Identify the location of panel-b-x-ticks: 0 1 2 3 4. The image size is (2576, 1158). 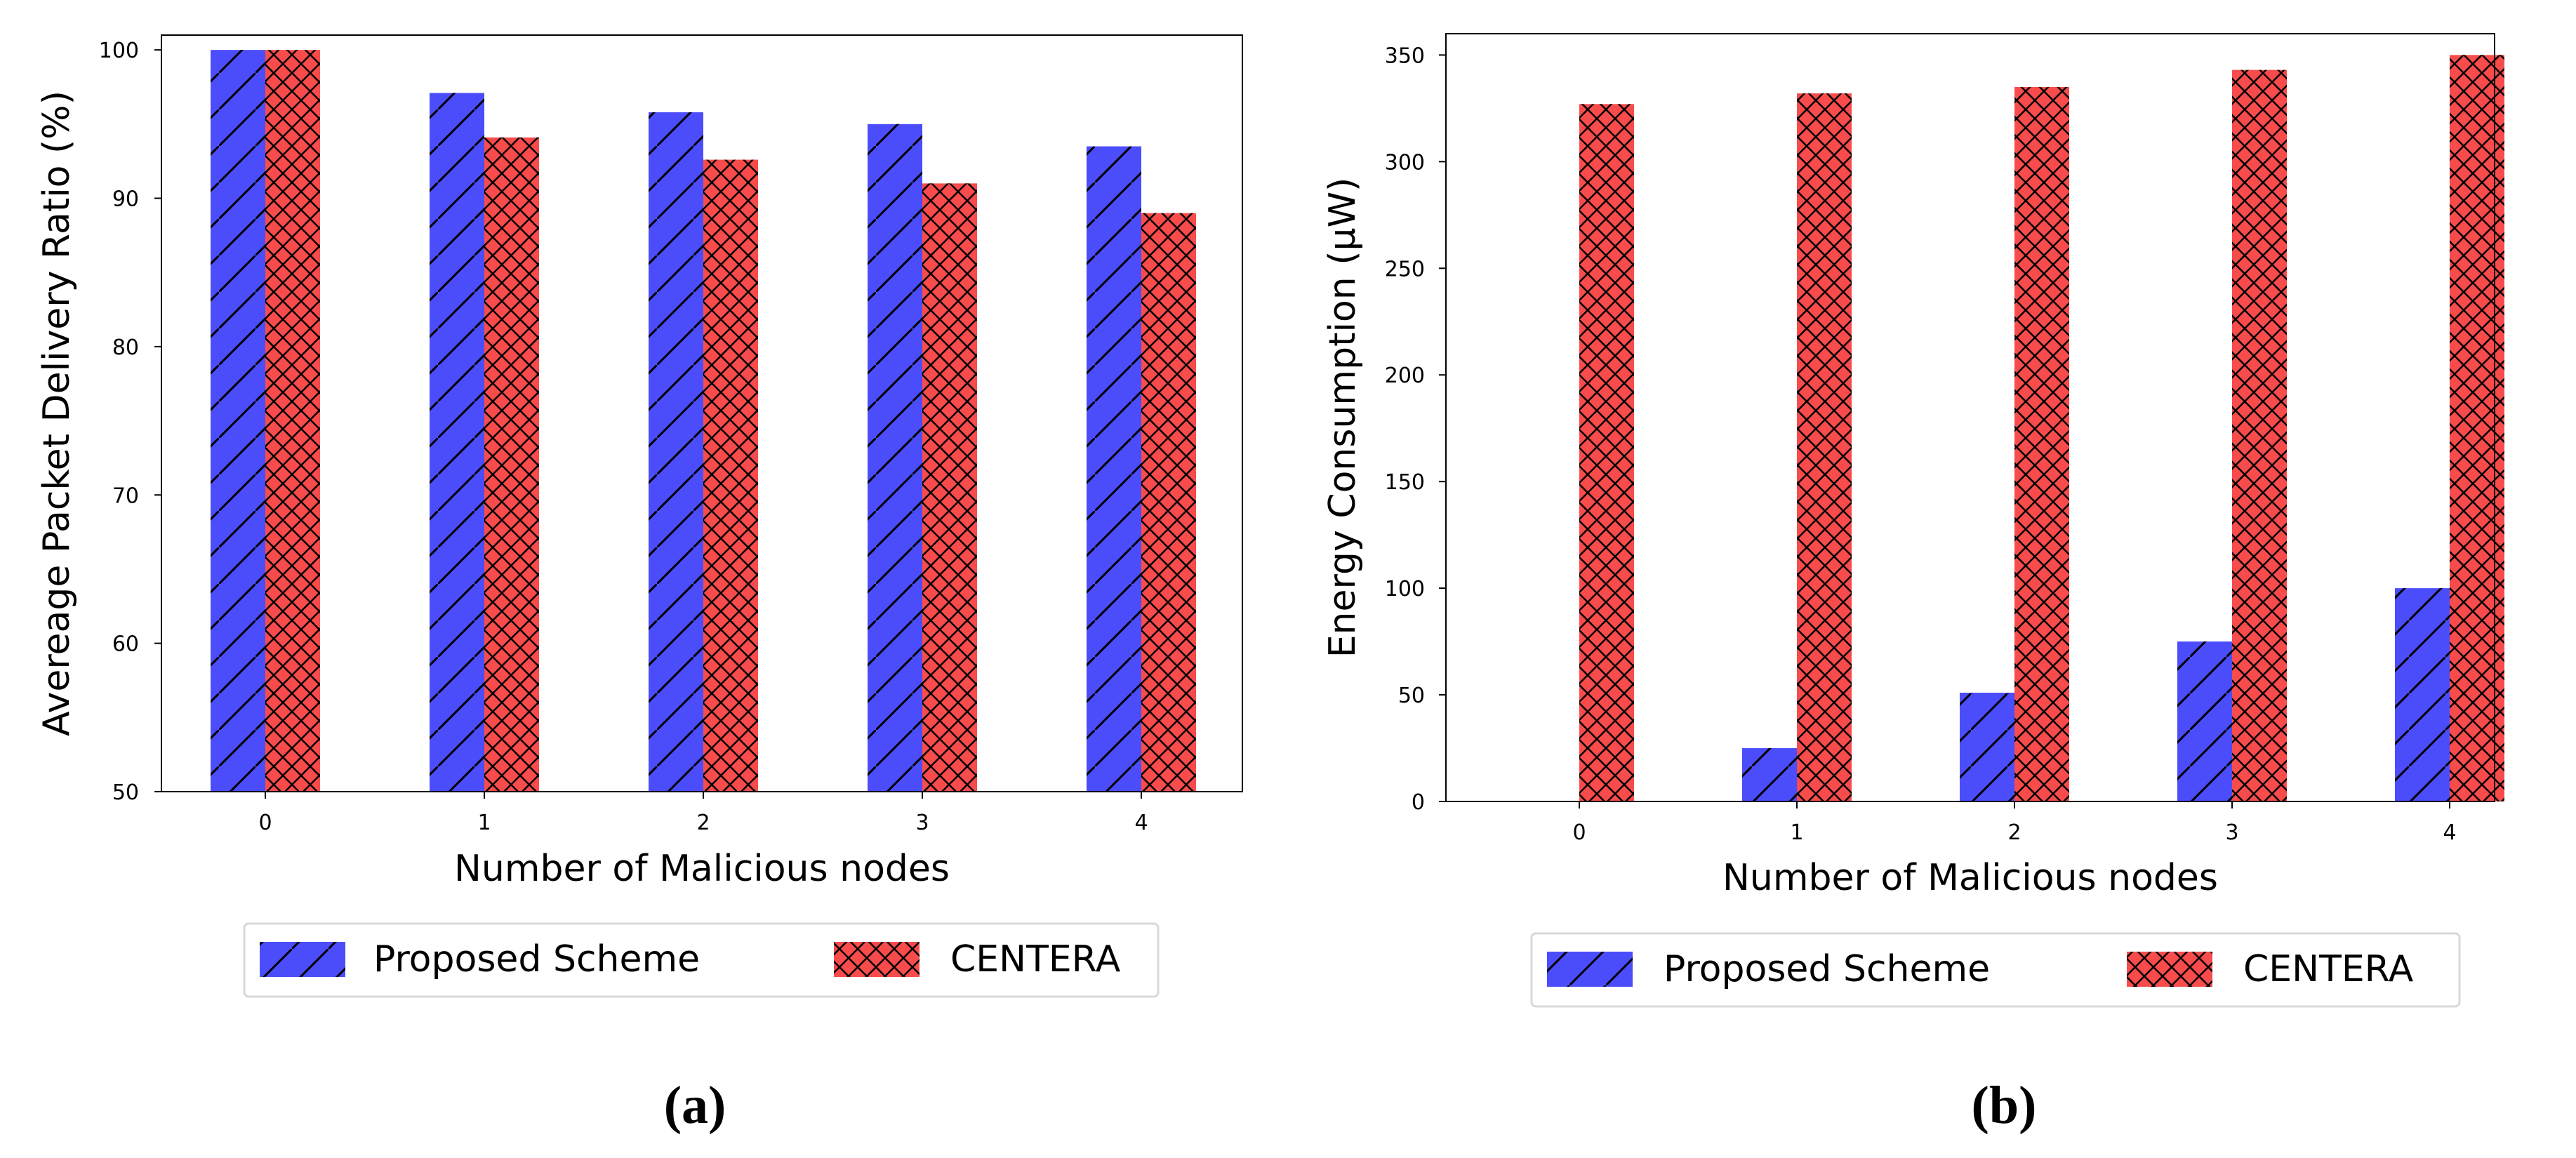
(2015, 823).